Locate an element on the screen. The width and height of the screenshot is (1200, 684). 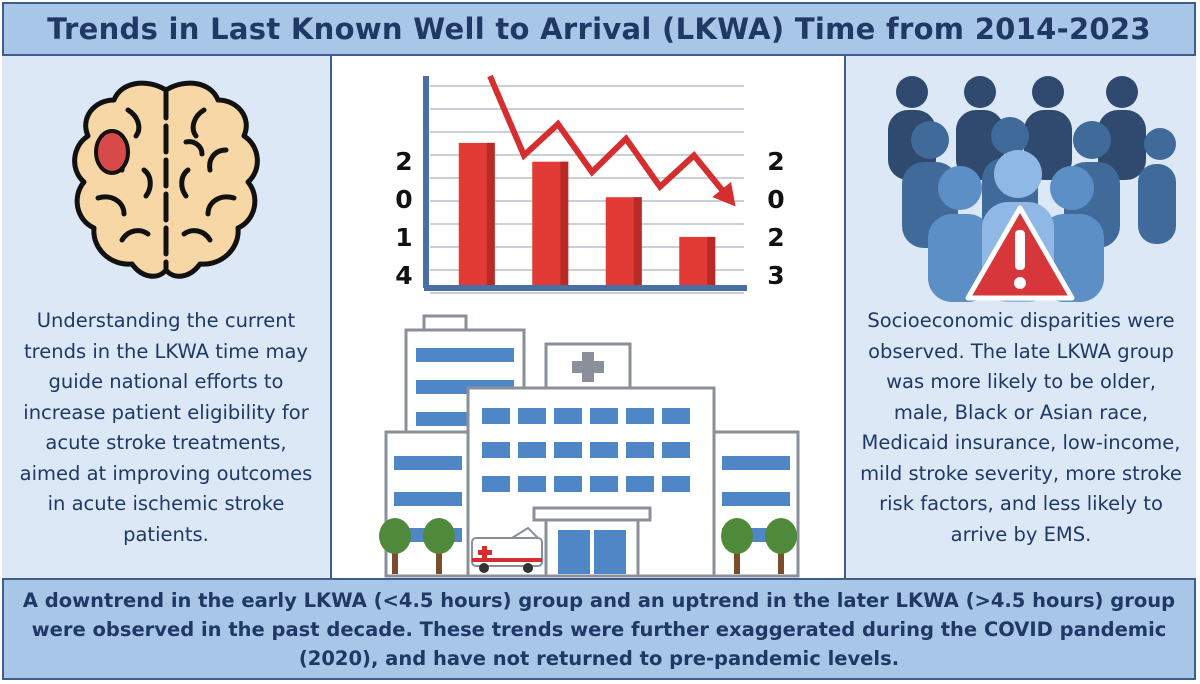
chart-bars is located at coordinates (587, 213).